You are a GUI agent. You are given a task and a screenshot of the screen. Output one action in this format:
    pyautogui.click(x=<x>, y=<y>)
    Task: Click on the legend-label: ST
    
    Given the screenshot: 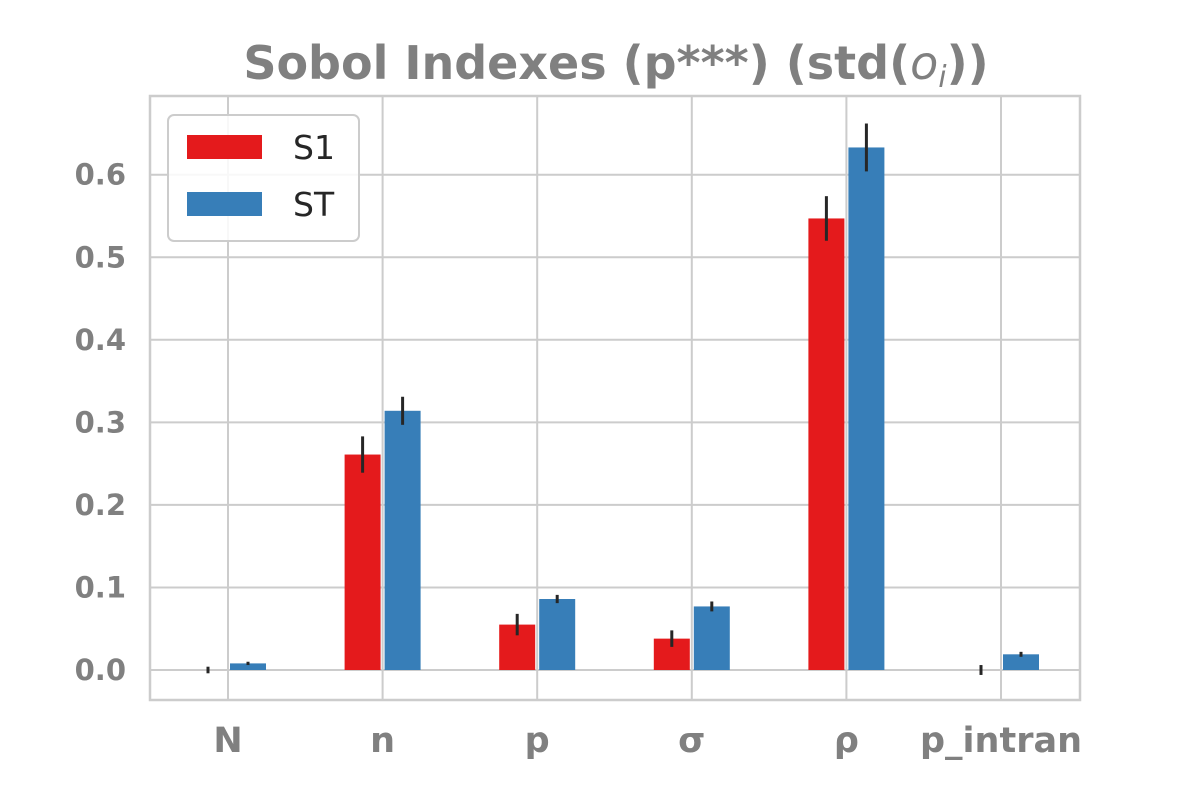 What is the action you would take?
    pyautogui.click(x=314, y=204)
    